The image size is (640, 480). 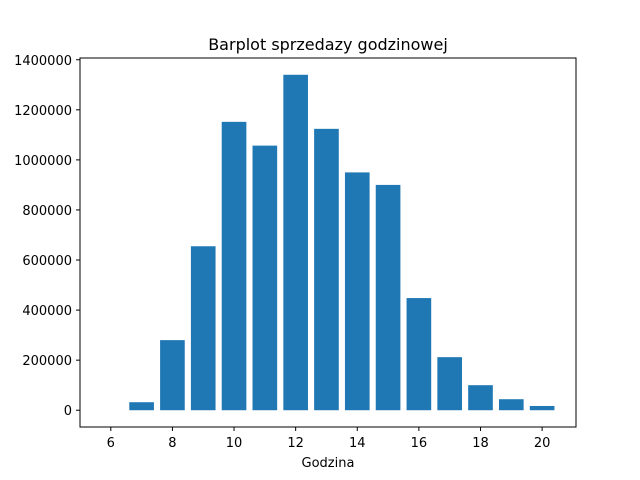 I want to click on y-tick-label: 600000, so click(x=47, y=261).